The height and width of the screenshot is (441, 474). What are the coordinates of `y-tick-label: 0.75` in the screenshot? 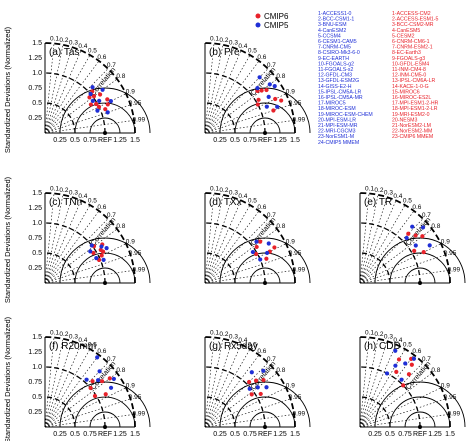 It's located at (35, 382).